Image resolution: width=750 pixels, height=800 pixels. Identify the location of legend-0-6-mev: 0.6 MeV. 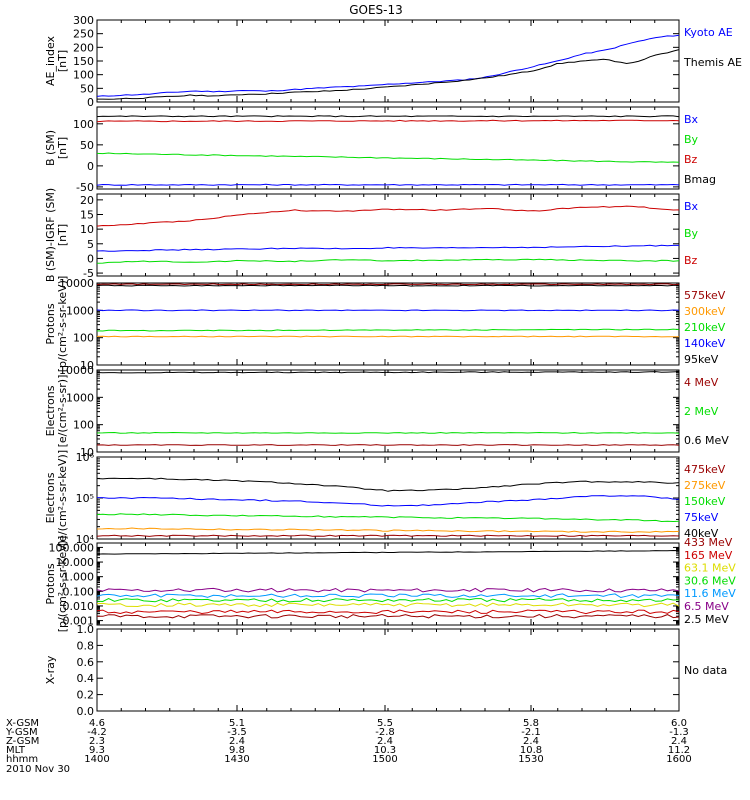
(706, 440).